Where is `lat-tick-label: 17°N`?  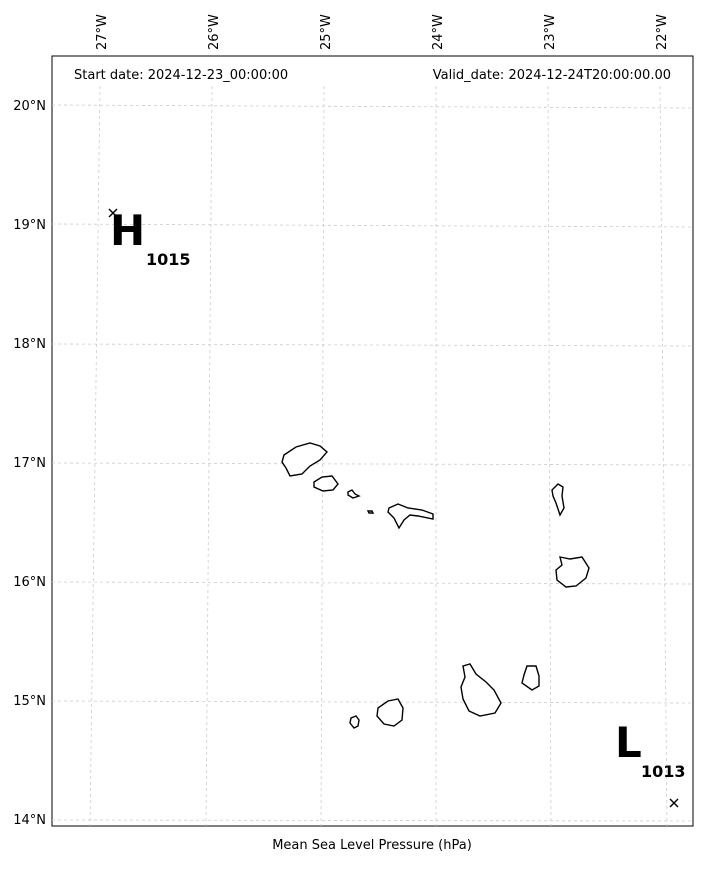
lat-tick-label: 17°N is located at coordinates (29, 463).